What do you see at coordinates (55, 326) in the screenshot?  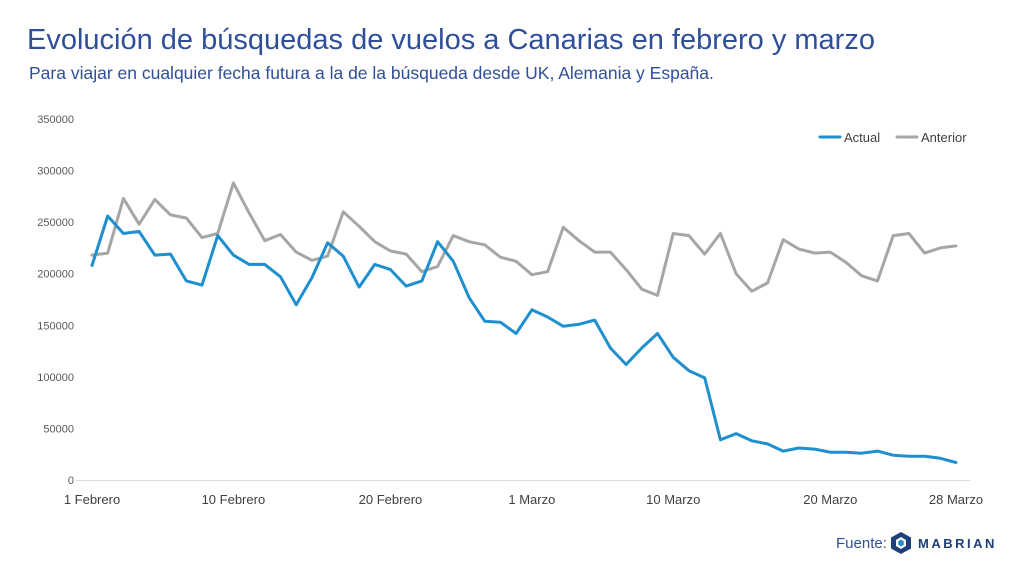 I see `y-tick-label: 150000` at bounding box center [55, 326].